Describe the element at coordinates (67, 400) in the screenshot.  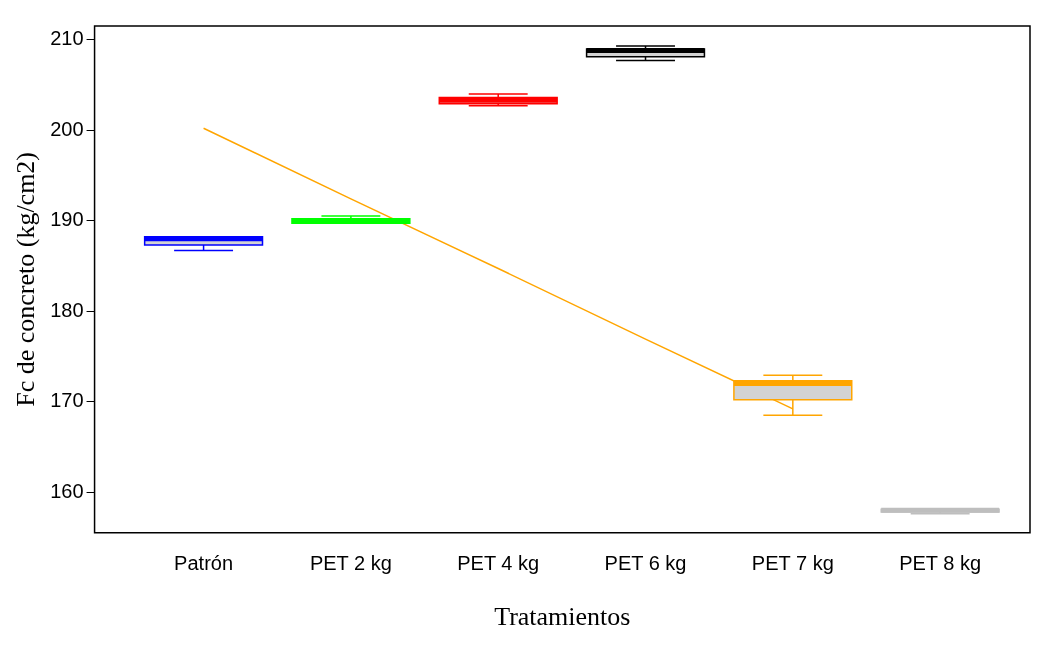
I see `y-tick-label: 170` at that location.